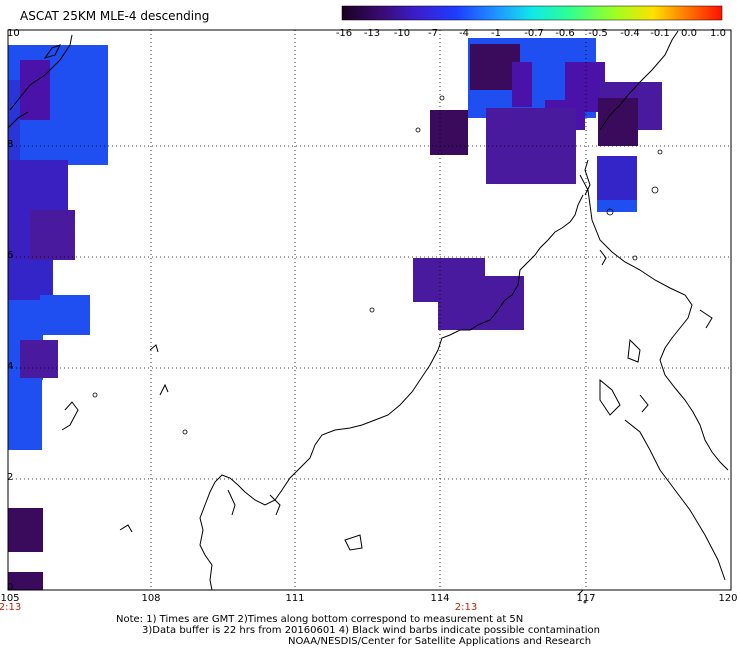 The width and height of the screenshot is (740, 650). Describe the element at coordinates (10, 477) in the screenshot. I see `y-tick-label: 2` at that location.